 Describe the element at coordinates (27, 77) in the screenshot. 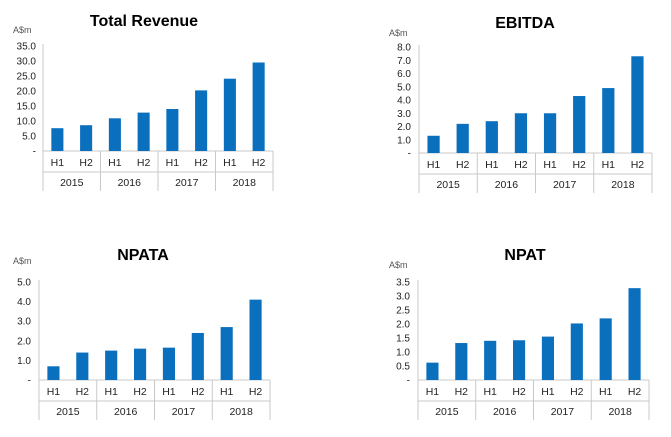

I see `total-revenue-y-tick-label: 25.0` at that location.